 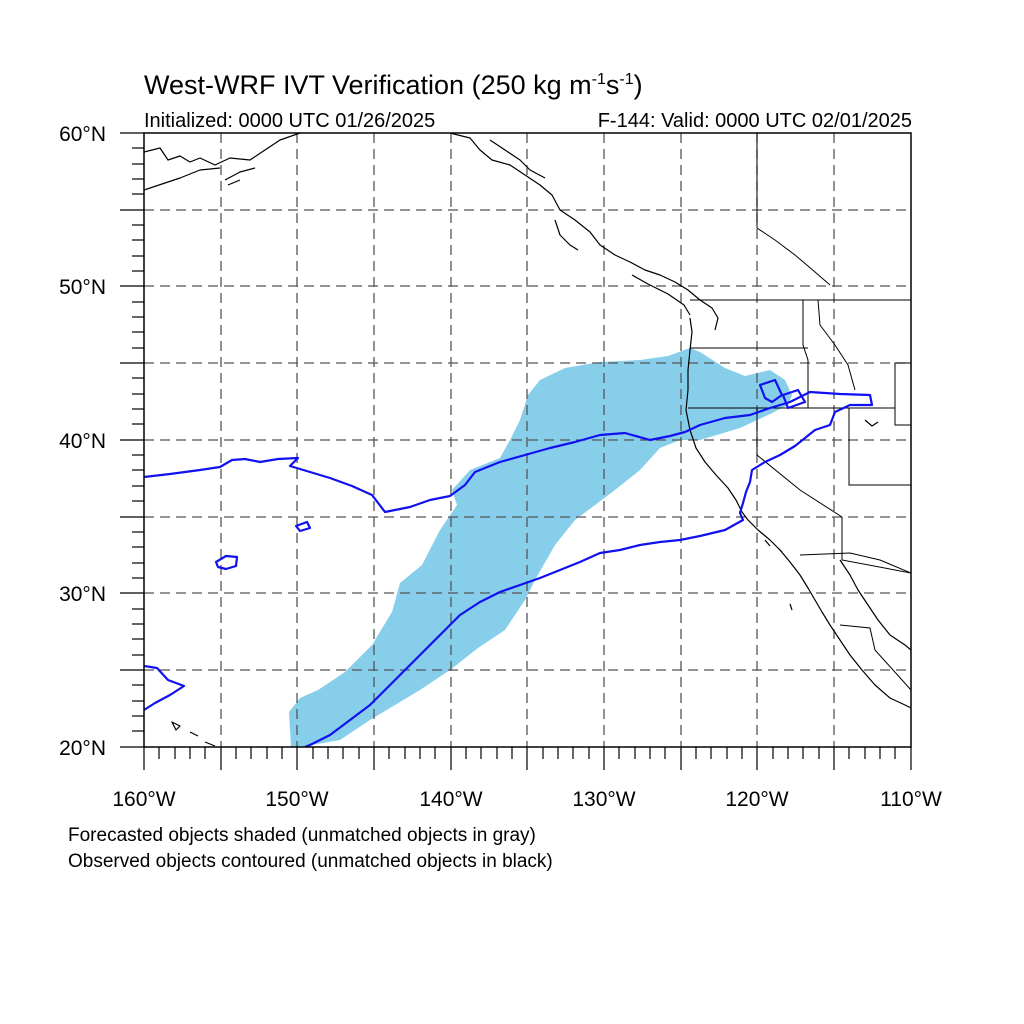 I want to click on idaho-montana-border, so click(x=836, y=345).